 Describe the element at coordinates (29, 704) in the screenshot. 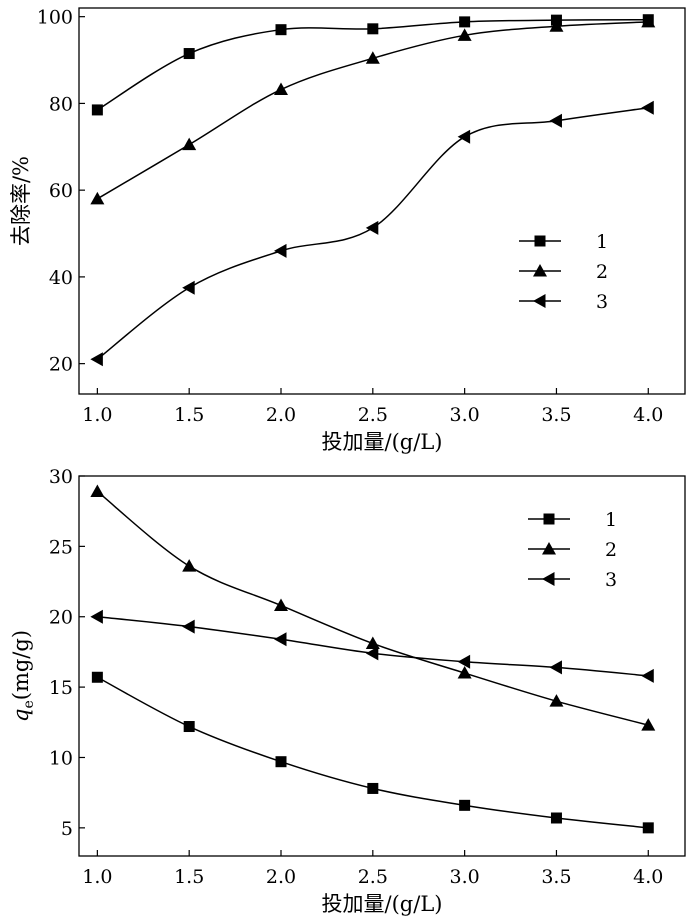

I see `y-axis-title-subscript: e` at that location.